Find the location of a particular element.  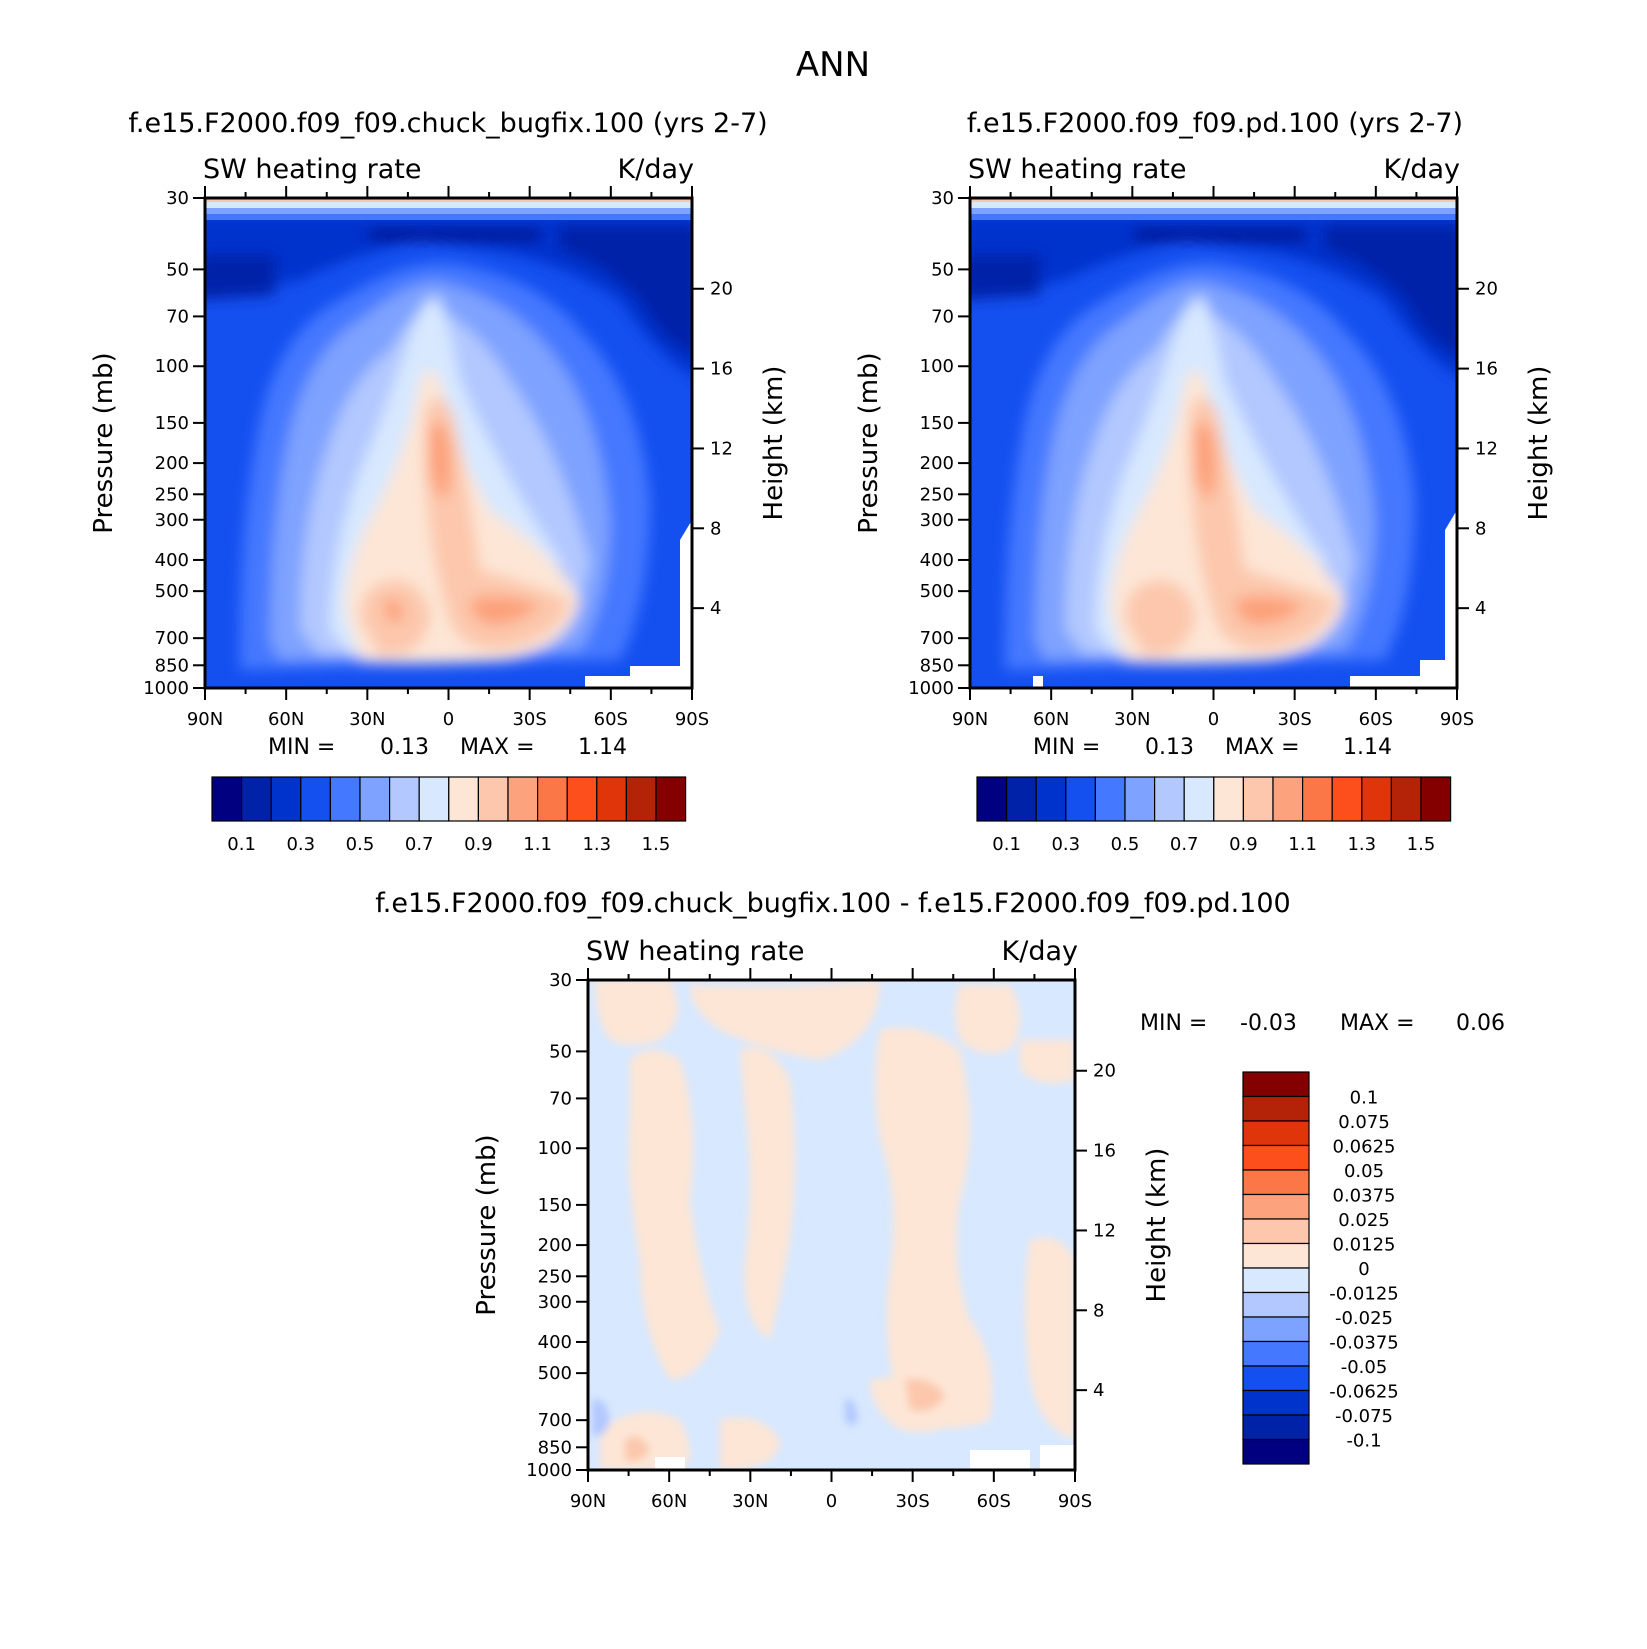

positive-right-edge is located at coordinates (1047, 1062).